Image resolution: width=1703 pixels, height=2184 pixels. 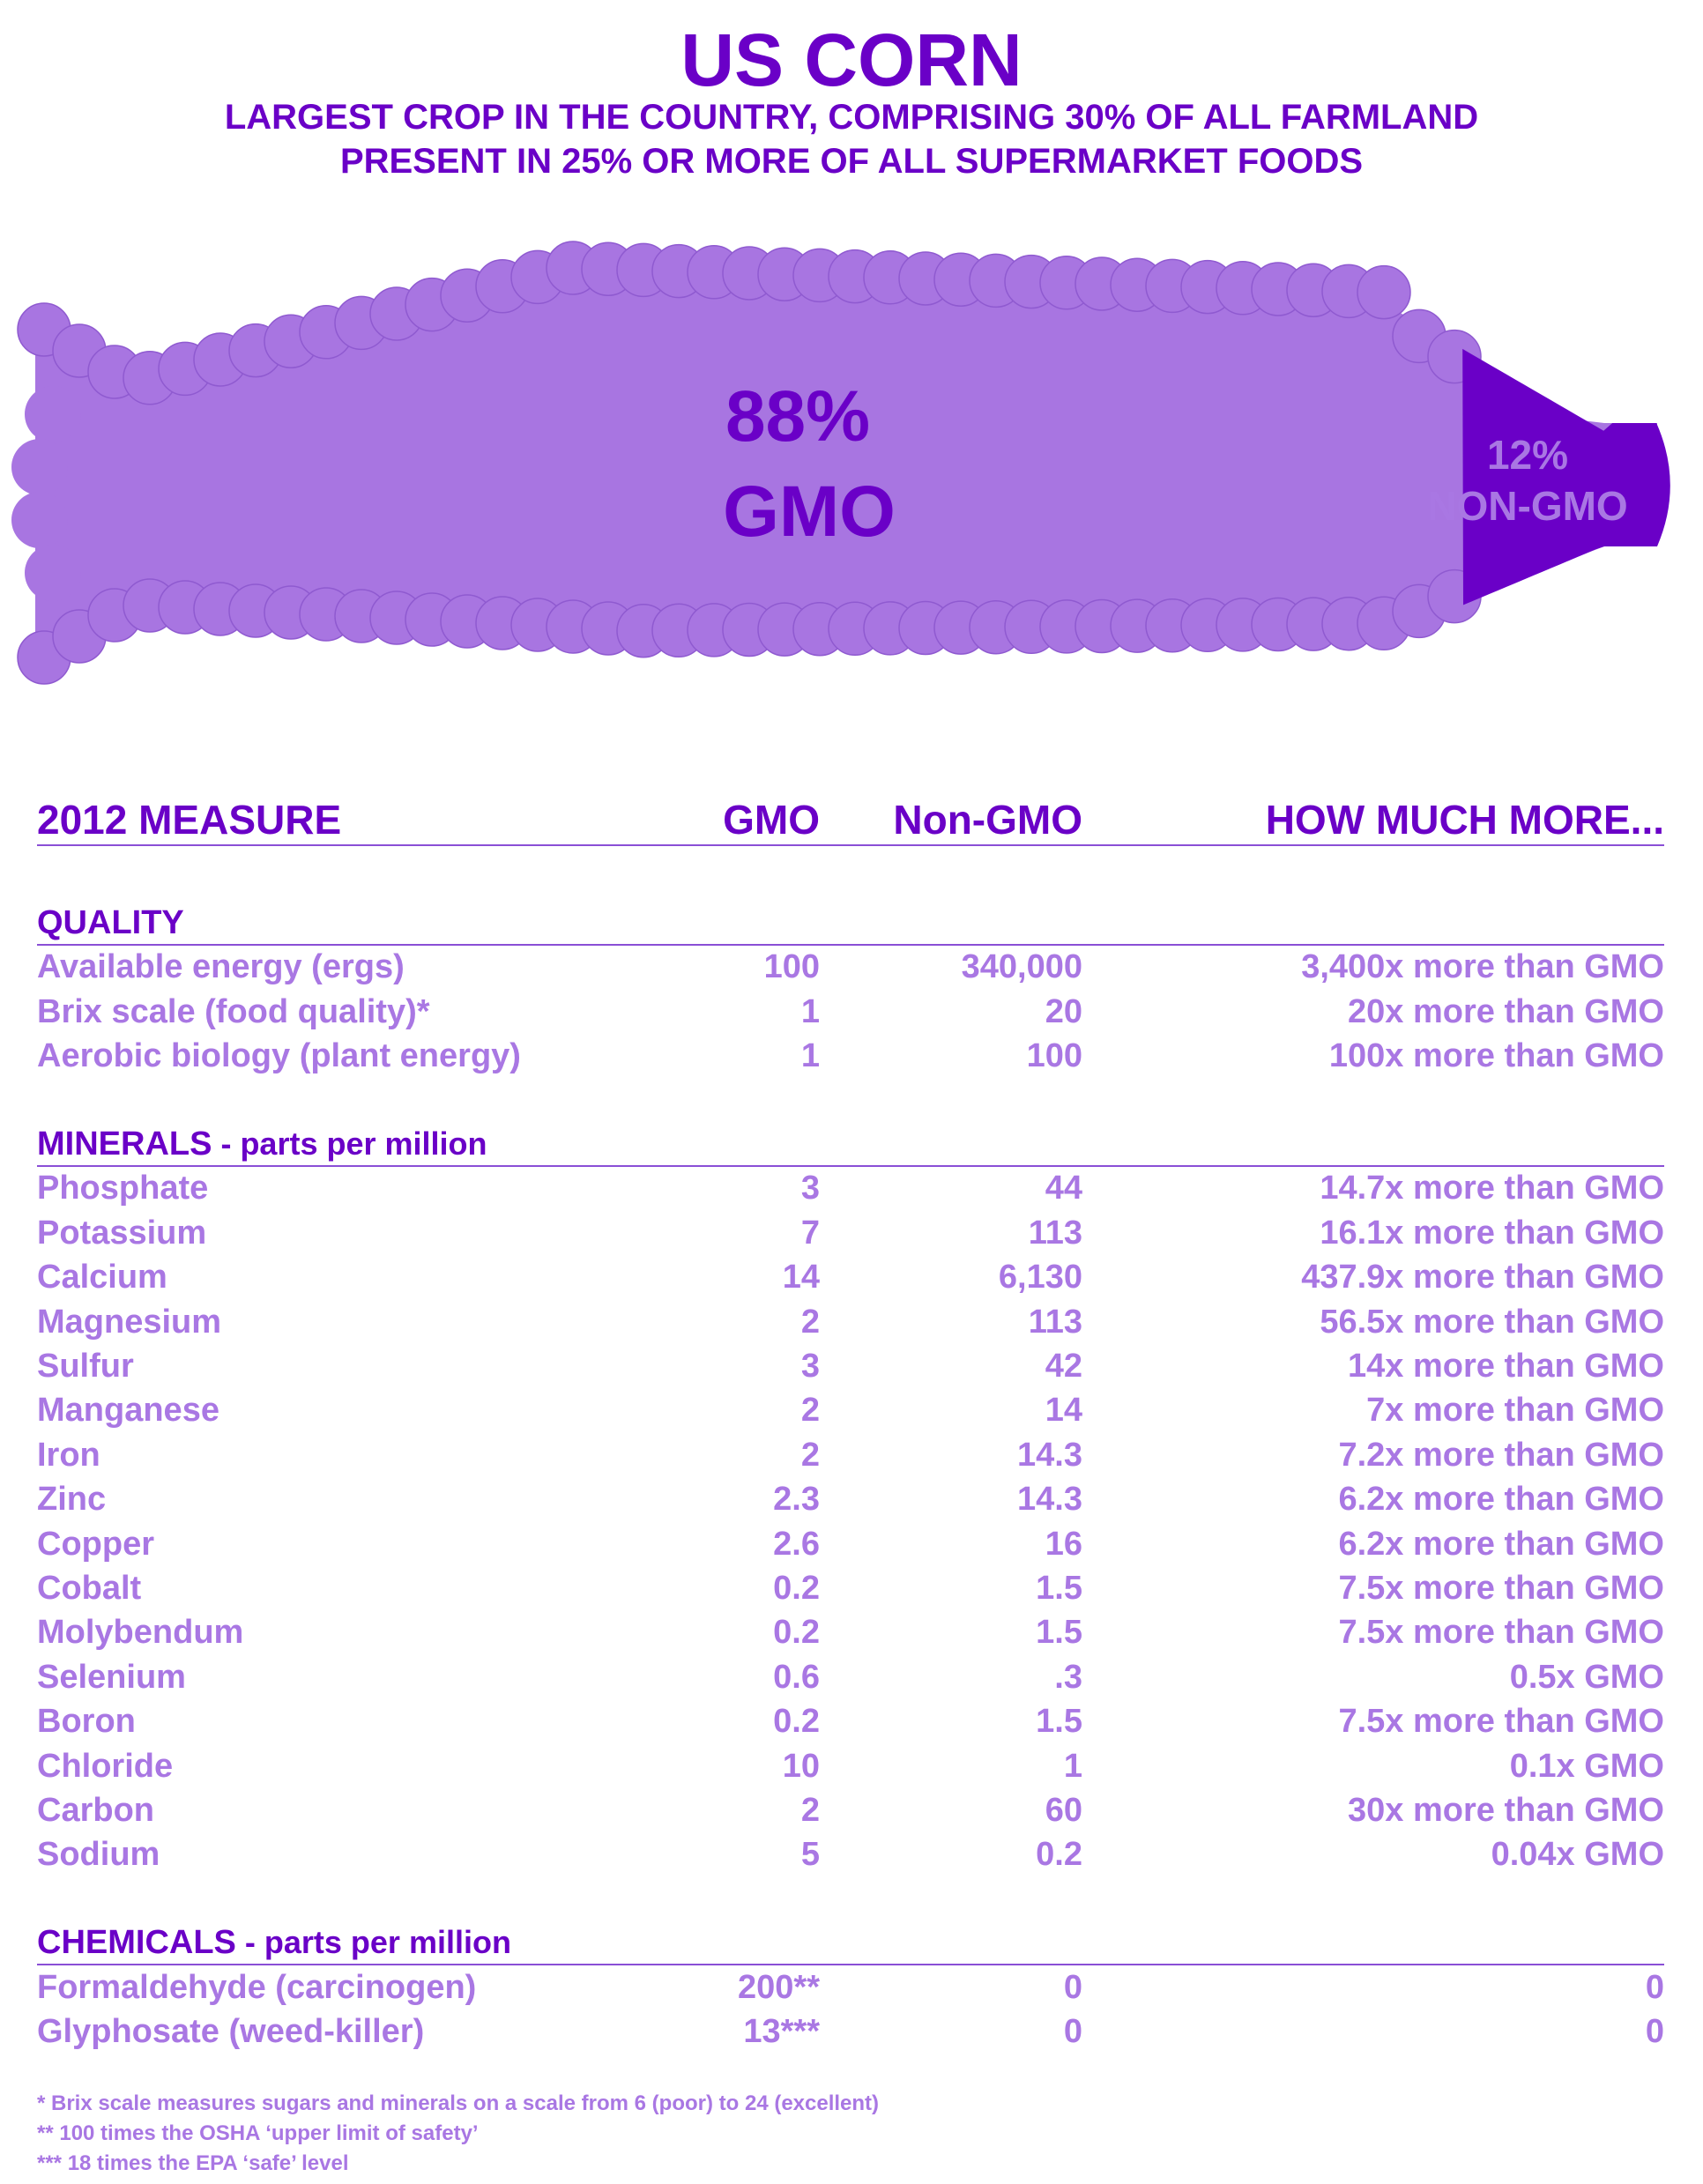 I want to click on table-row: Molybendum 0.2 1.5 7.5x more than GMO, so click(x=850, y=1632).